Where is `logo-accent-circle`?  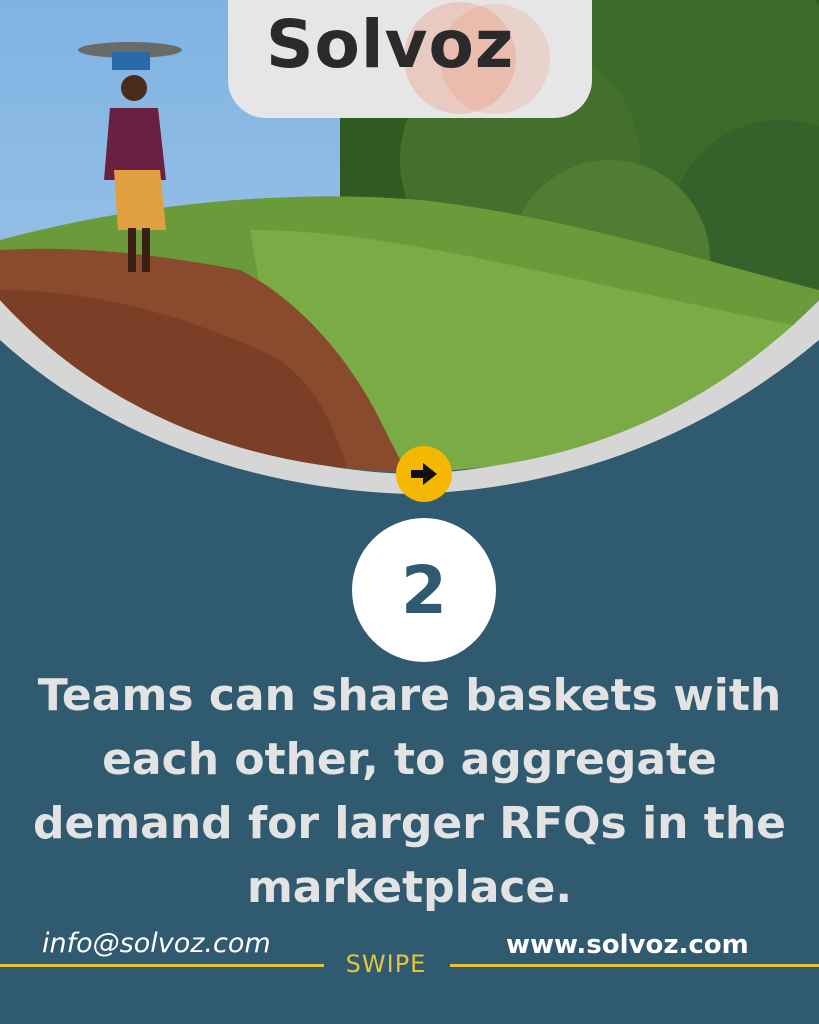 logo-accent-circle is located at coordinates (460, 58).